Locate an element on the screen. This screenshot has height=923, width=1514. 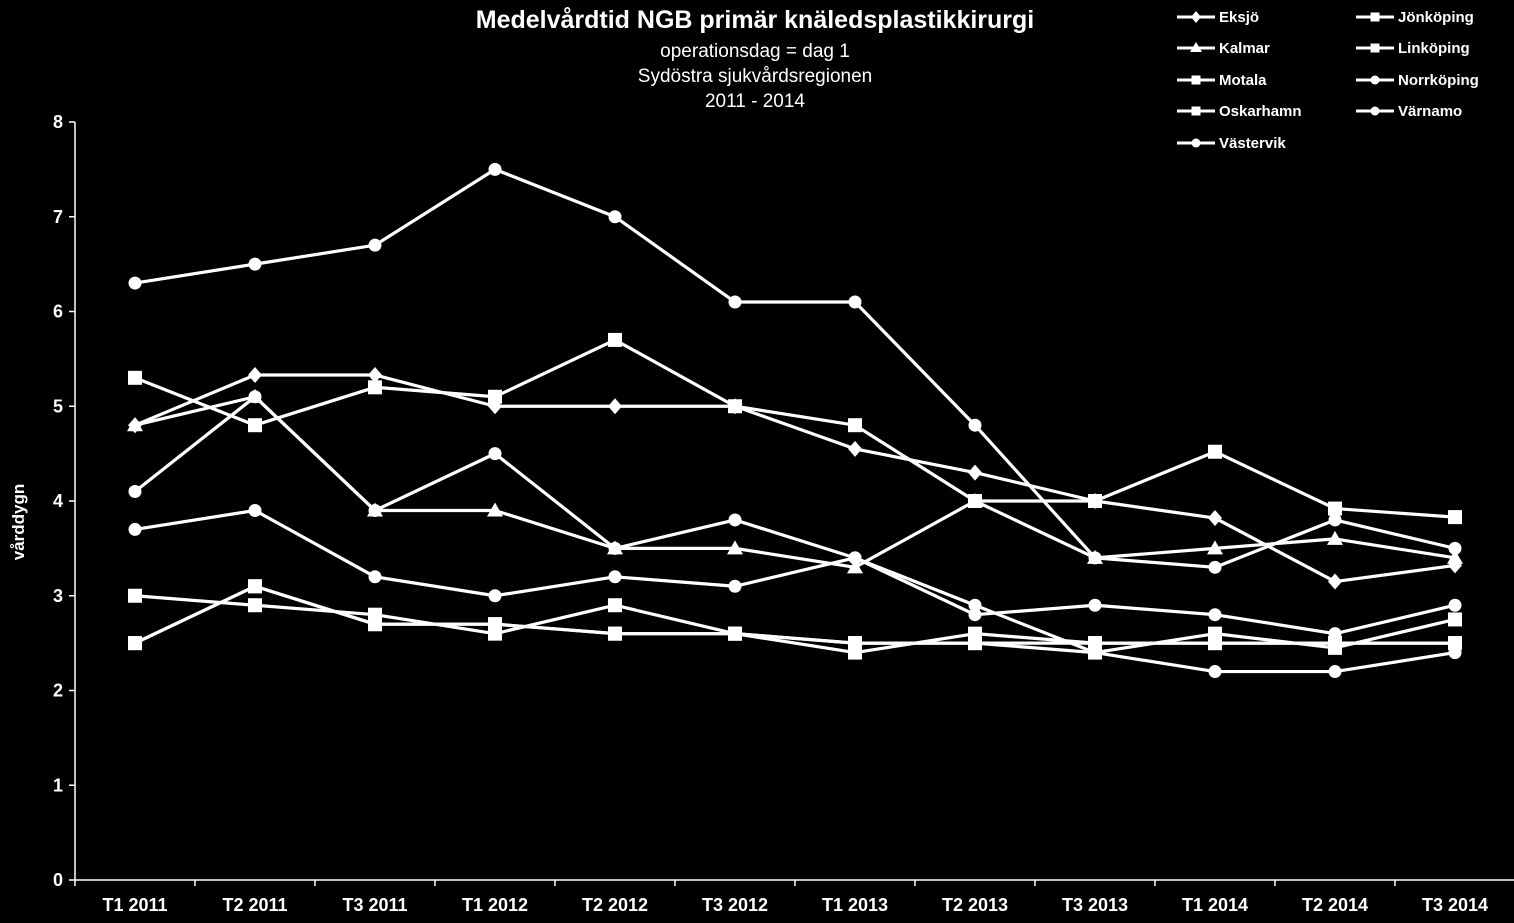
legend-entry: Motala is located at coordinates (1222, 80).